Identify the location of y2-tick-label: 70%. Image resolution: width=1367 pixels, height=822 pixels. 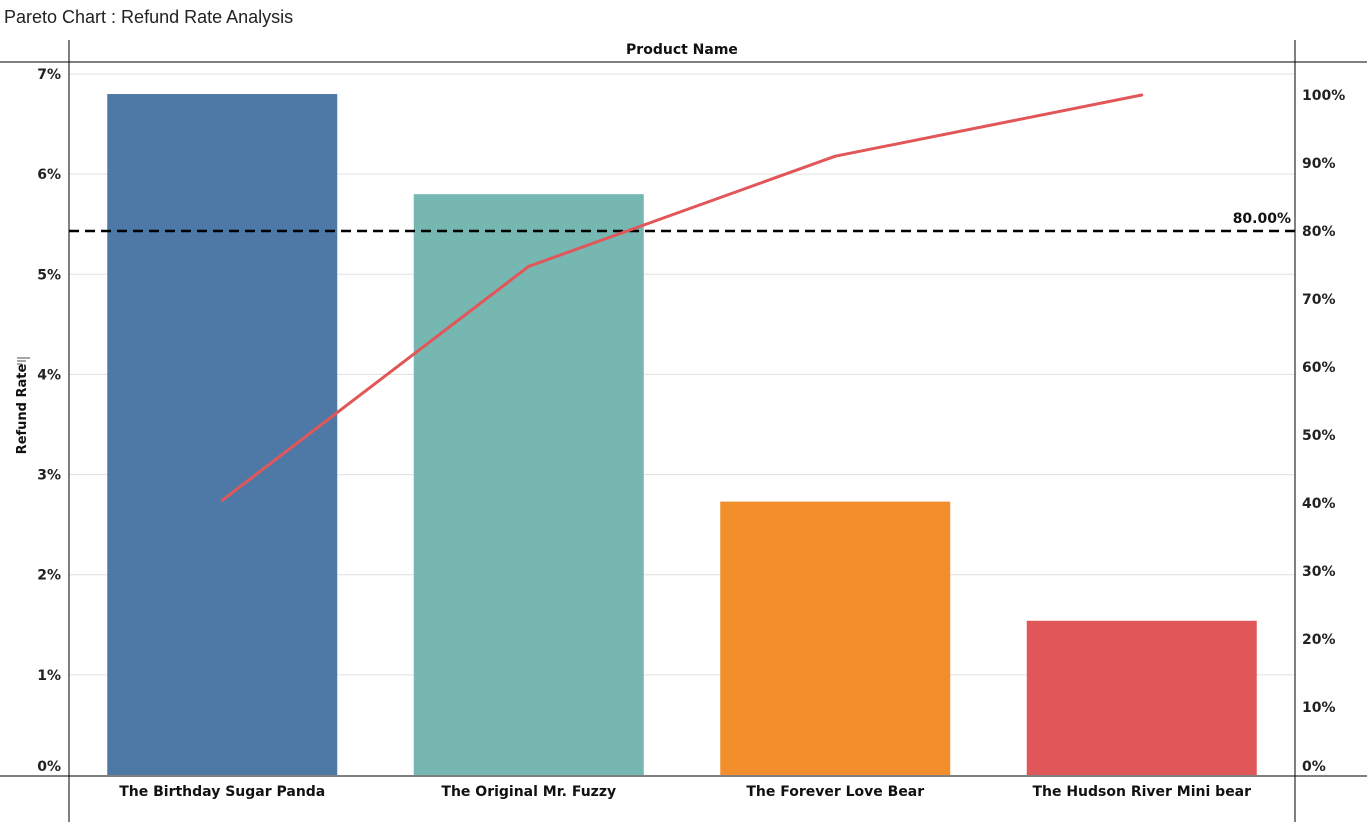
(1319, 300).